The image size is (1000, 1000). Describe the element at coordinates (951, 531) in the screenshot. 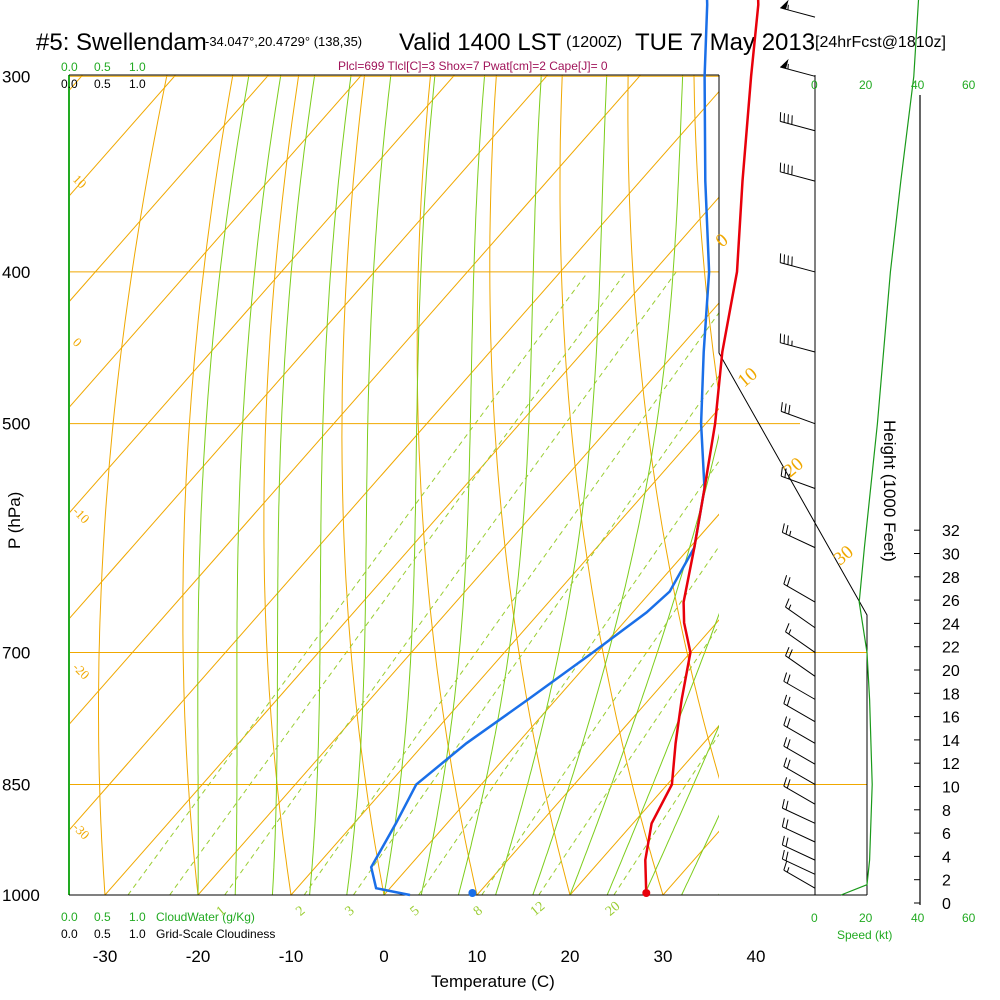

I see `height-tick-label: 32` at that location.